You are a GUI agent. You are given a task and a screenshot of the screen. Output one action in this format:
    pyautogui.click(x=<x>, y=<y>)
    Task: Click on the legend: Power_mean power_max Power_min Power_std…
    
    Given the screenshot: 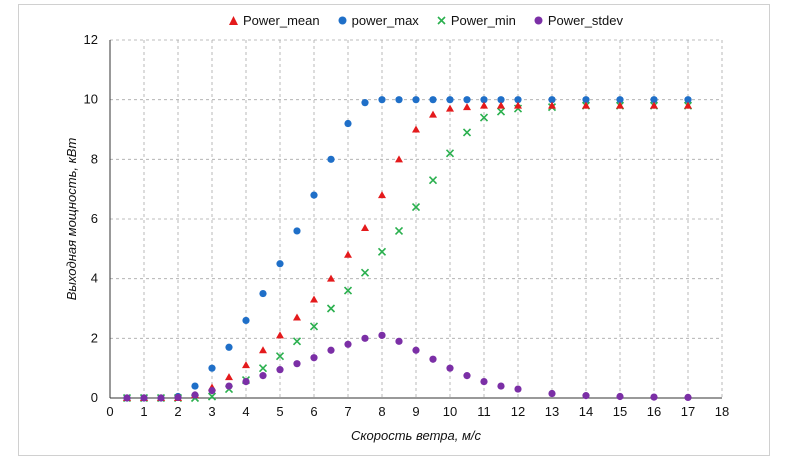 What is the action you would take?
    pyautogui.click(x=426, y=20)
    